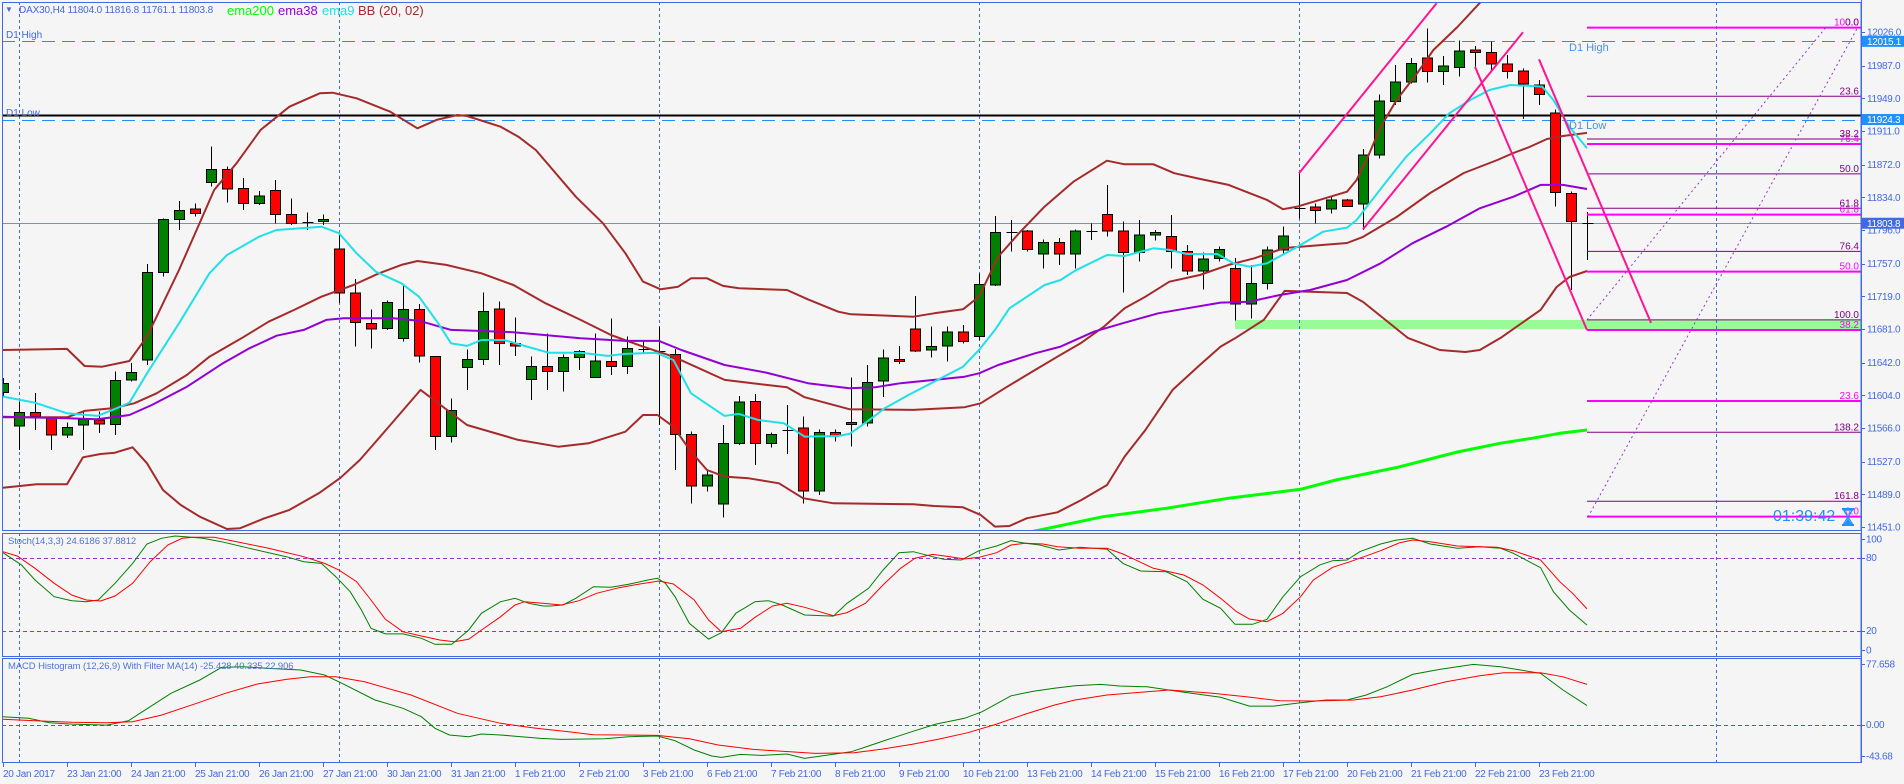 Image resolution: width=1904 pixels, height=784 pixels. I want to click on fib-purple-level-label: 38.2, so click(1850, 134).